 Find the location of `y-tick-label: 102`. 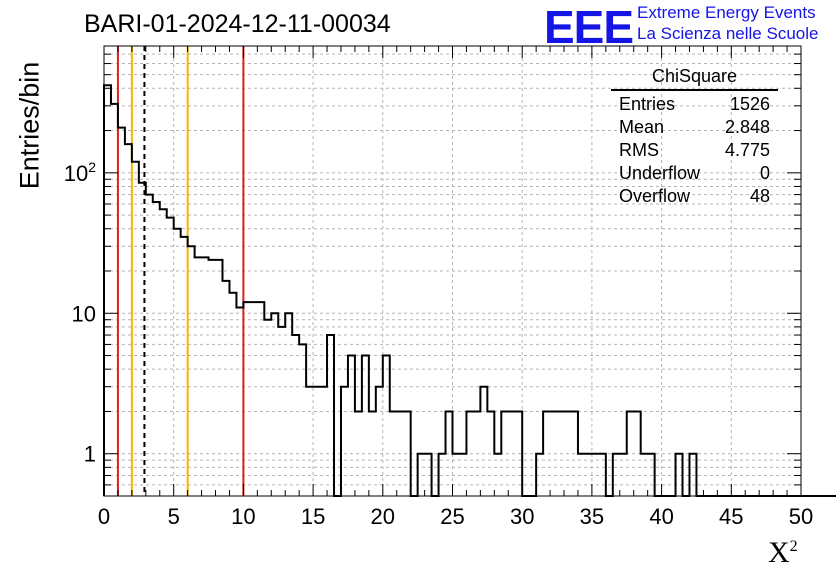

y-tick-label: 102 is located at coordinates (80, 172).